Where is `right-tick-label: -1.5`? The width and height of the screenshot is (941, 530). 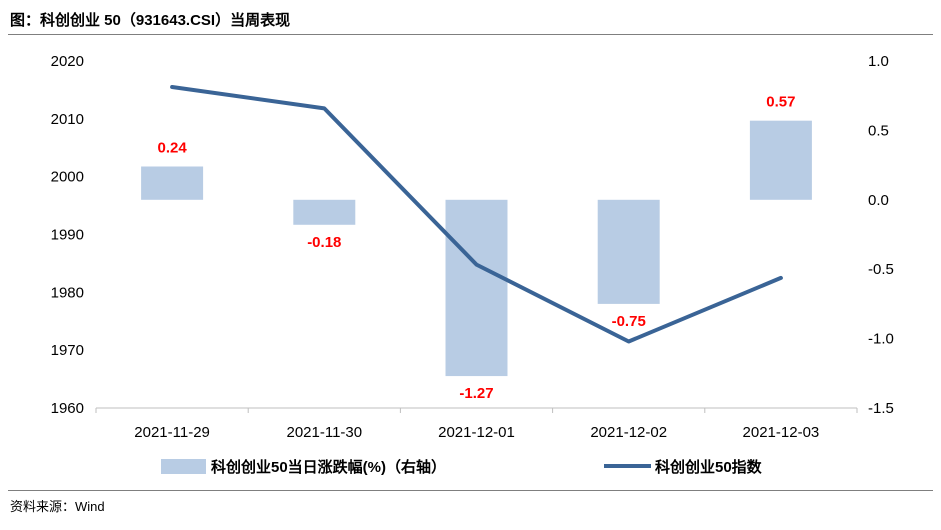
right-tick-label: -1.5 is located at coordinates (881, 408).